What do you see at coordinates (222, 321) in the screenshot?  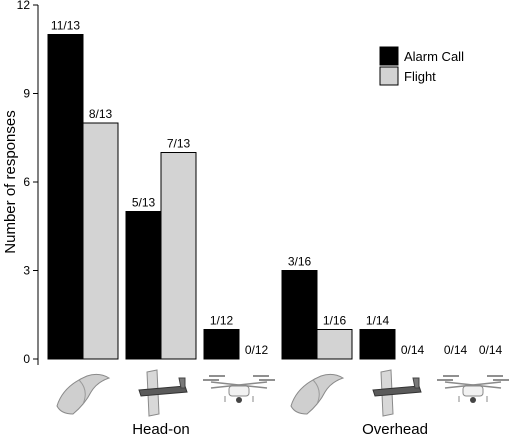 I see `bar-data-label: 1/12` at bounding box center [222, 321].